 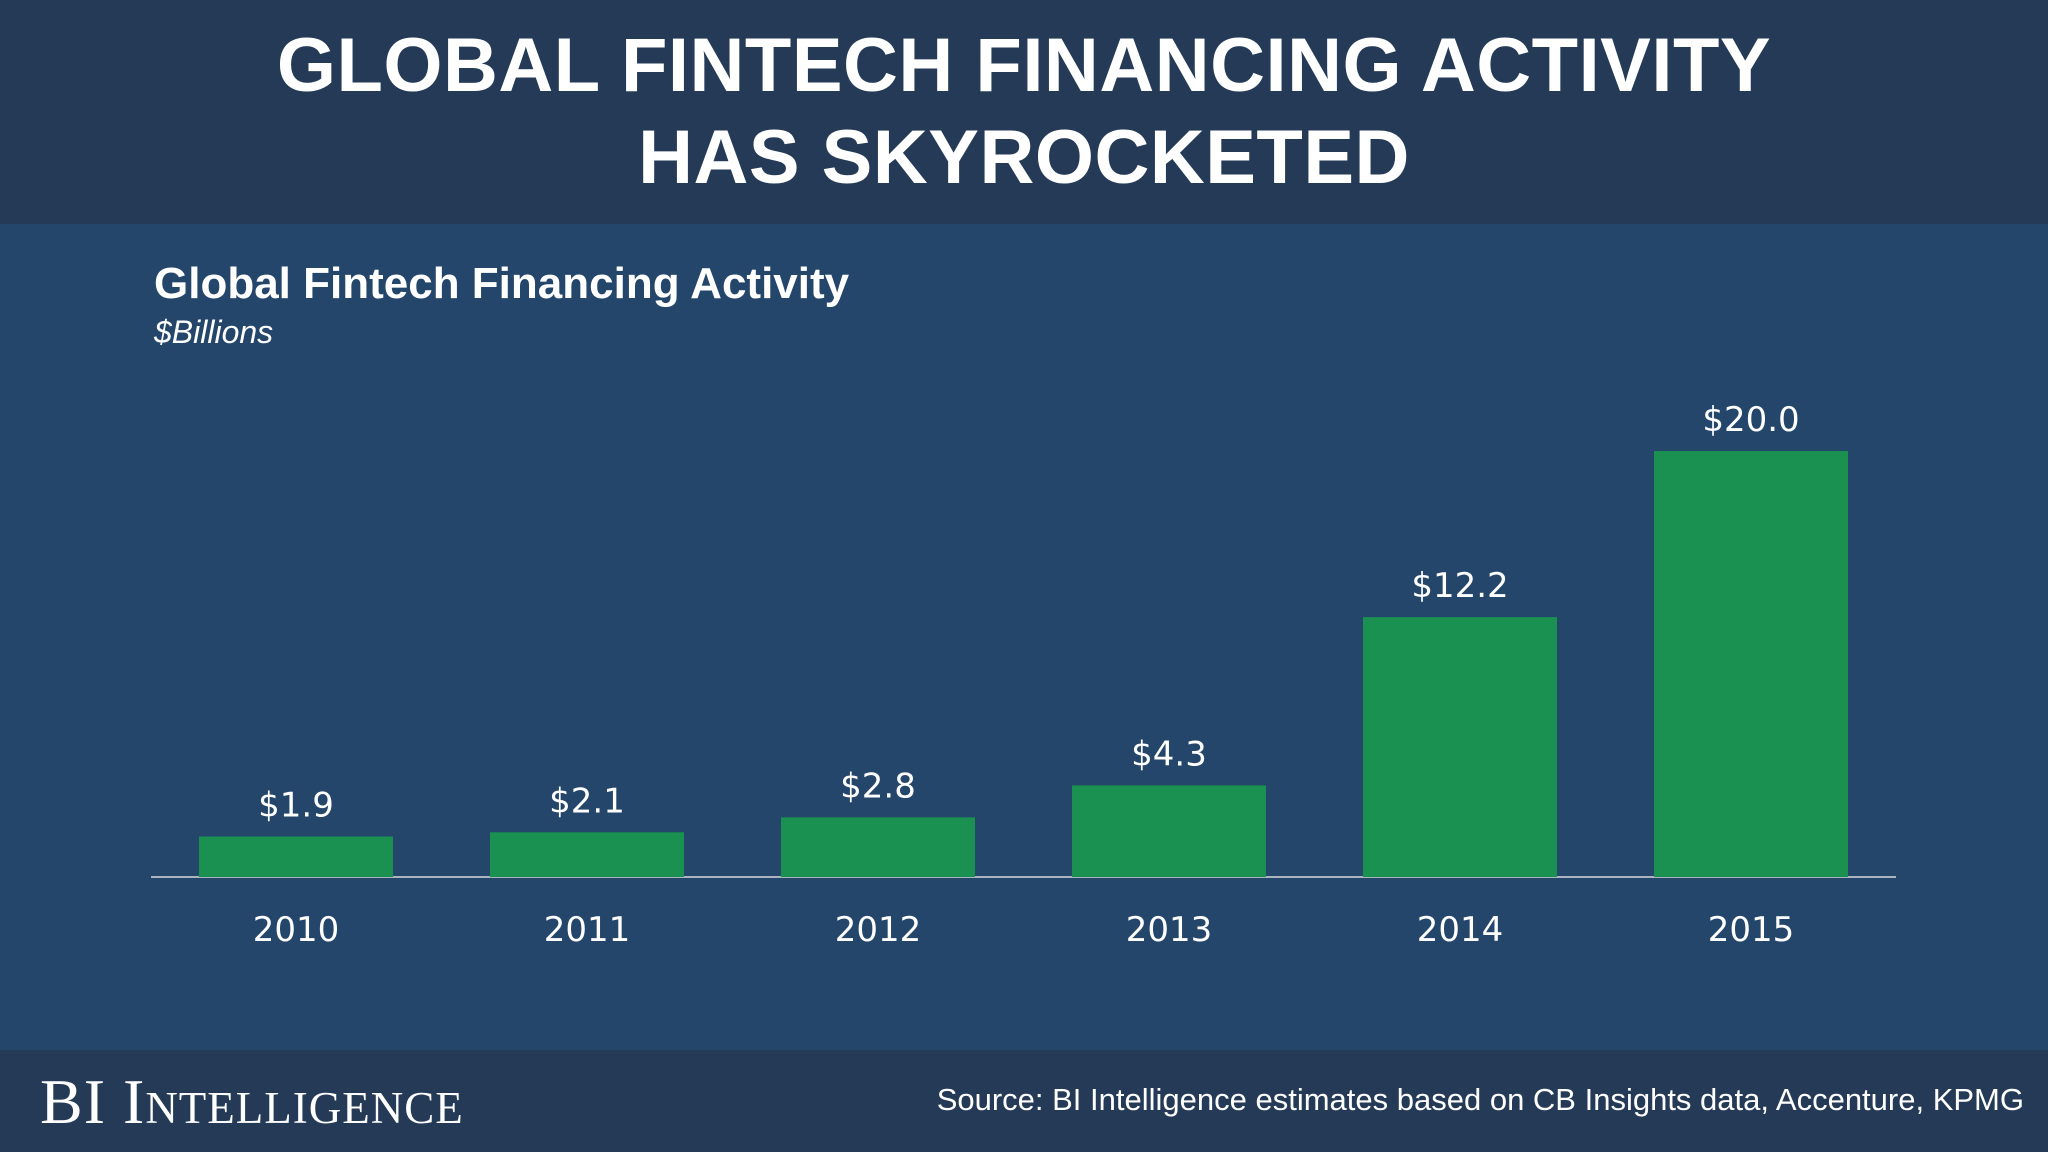 I want to click on bar-2012, so click(x=878, y=847).